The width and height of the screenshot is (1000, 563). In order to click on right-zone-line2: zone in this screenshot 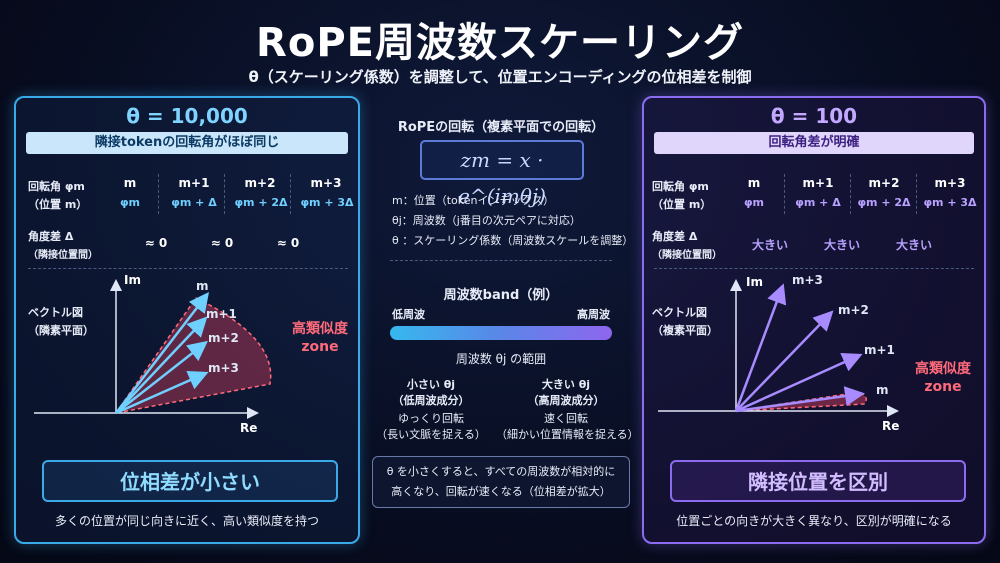, I will do `click(943, 387)`.